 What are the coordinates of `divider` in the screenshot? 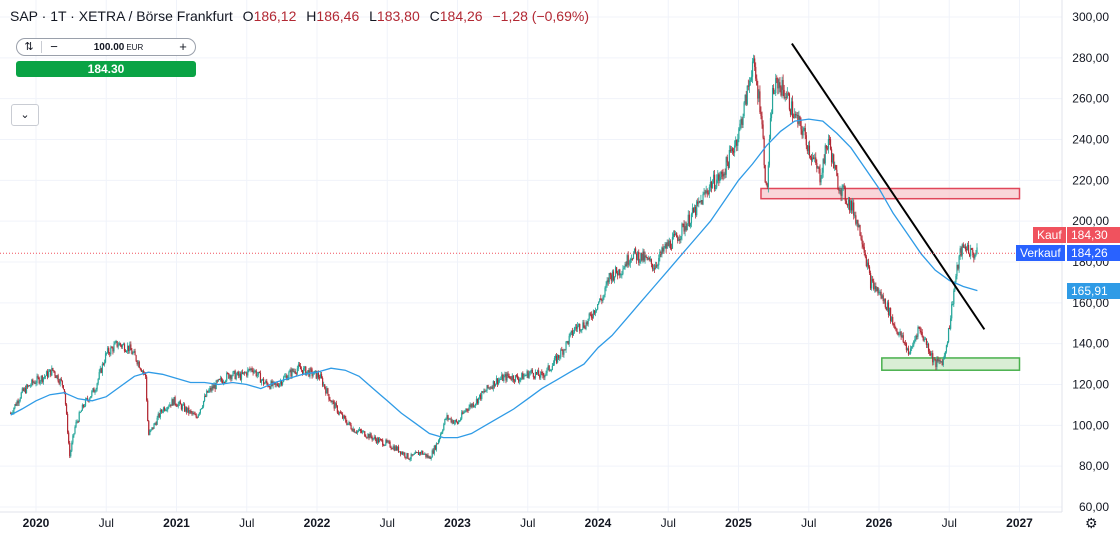 It's located at (41, 47).